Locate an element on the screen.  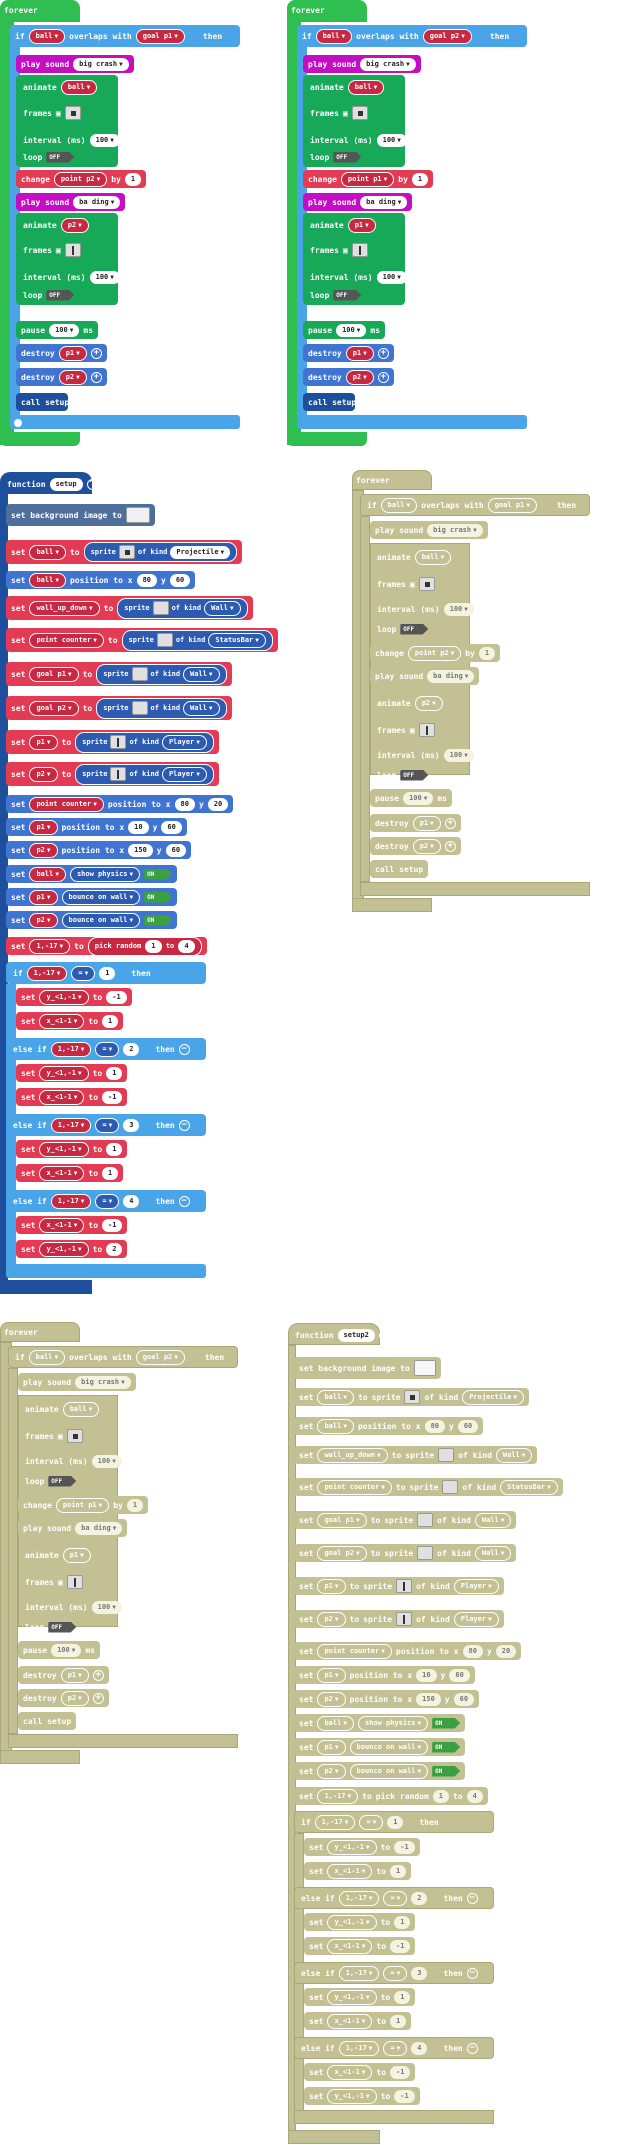
var-dropdown: p1 ▼ is located at coordinates (43, 827).